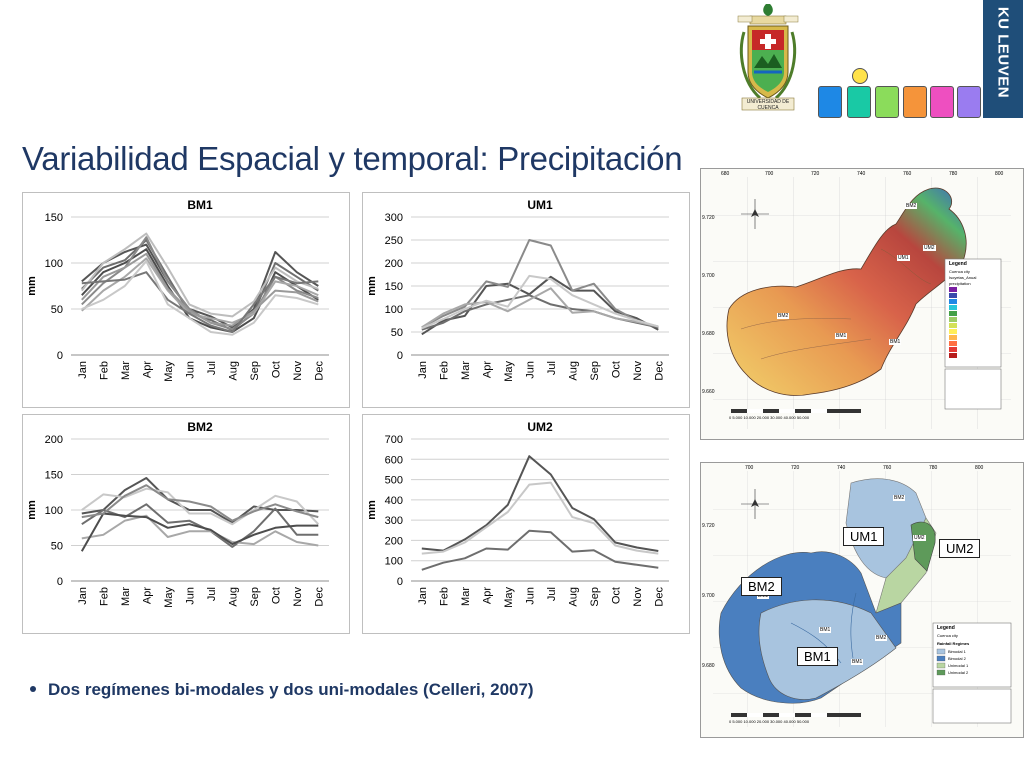 The width and height of the screenshot is (1024, 768). What do you see at coordinates (815, 174) in the screenshot?
I see `map-x-tick-3: 720` at bounding box center [815, 174].